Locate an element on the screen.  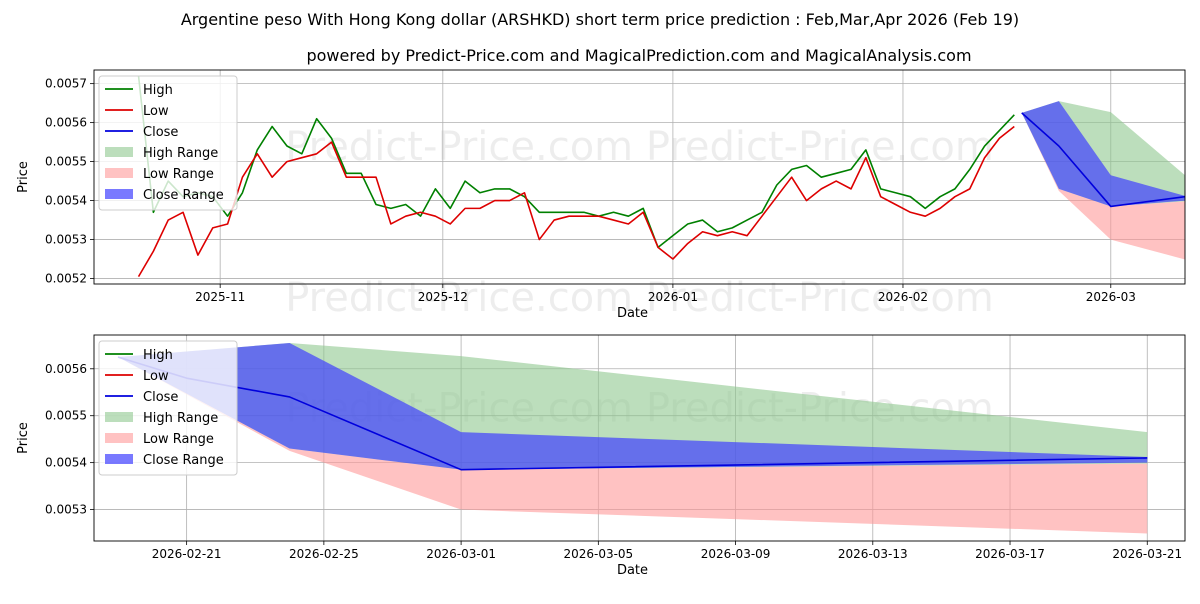
x-tick-label: 2026-03-01 is located at coordinates (461, 554).